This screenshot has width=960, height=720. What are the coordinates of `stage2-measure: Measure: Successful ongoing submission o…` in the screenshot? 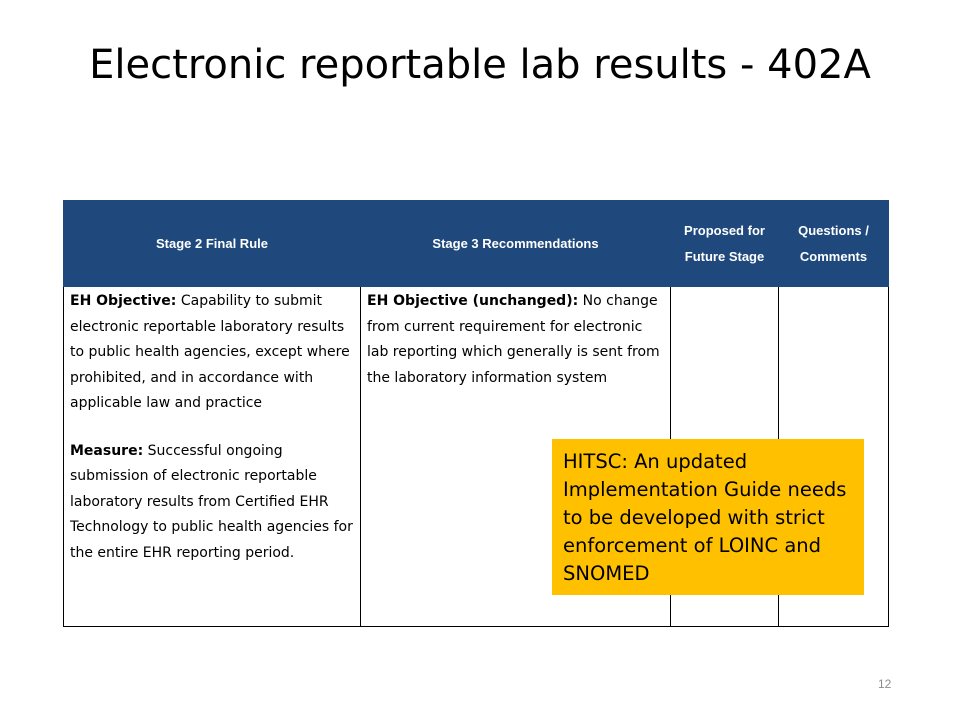 It's located at (212, 503).